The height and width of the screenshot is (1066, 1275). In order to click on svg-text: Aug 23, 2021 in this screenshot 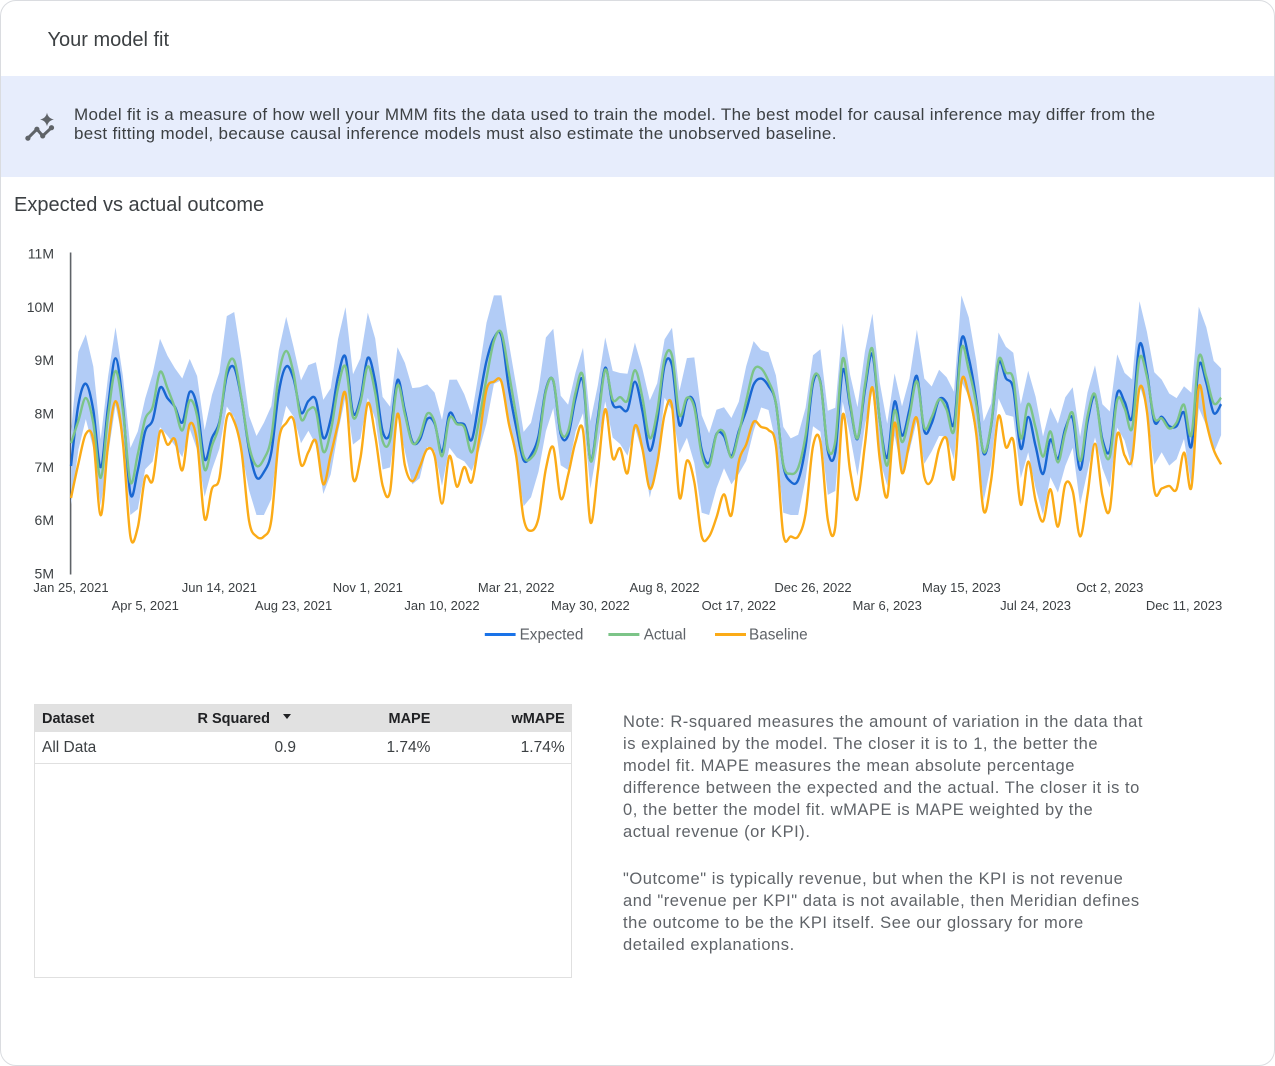, I will do `click(293, 605)`.